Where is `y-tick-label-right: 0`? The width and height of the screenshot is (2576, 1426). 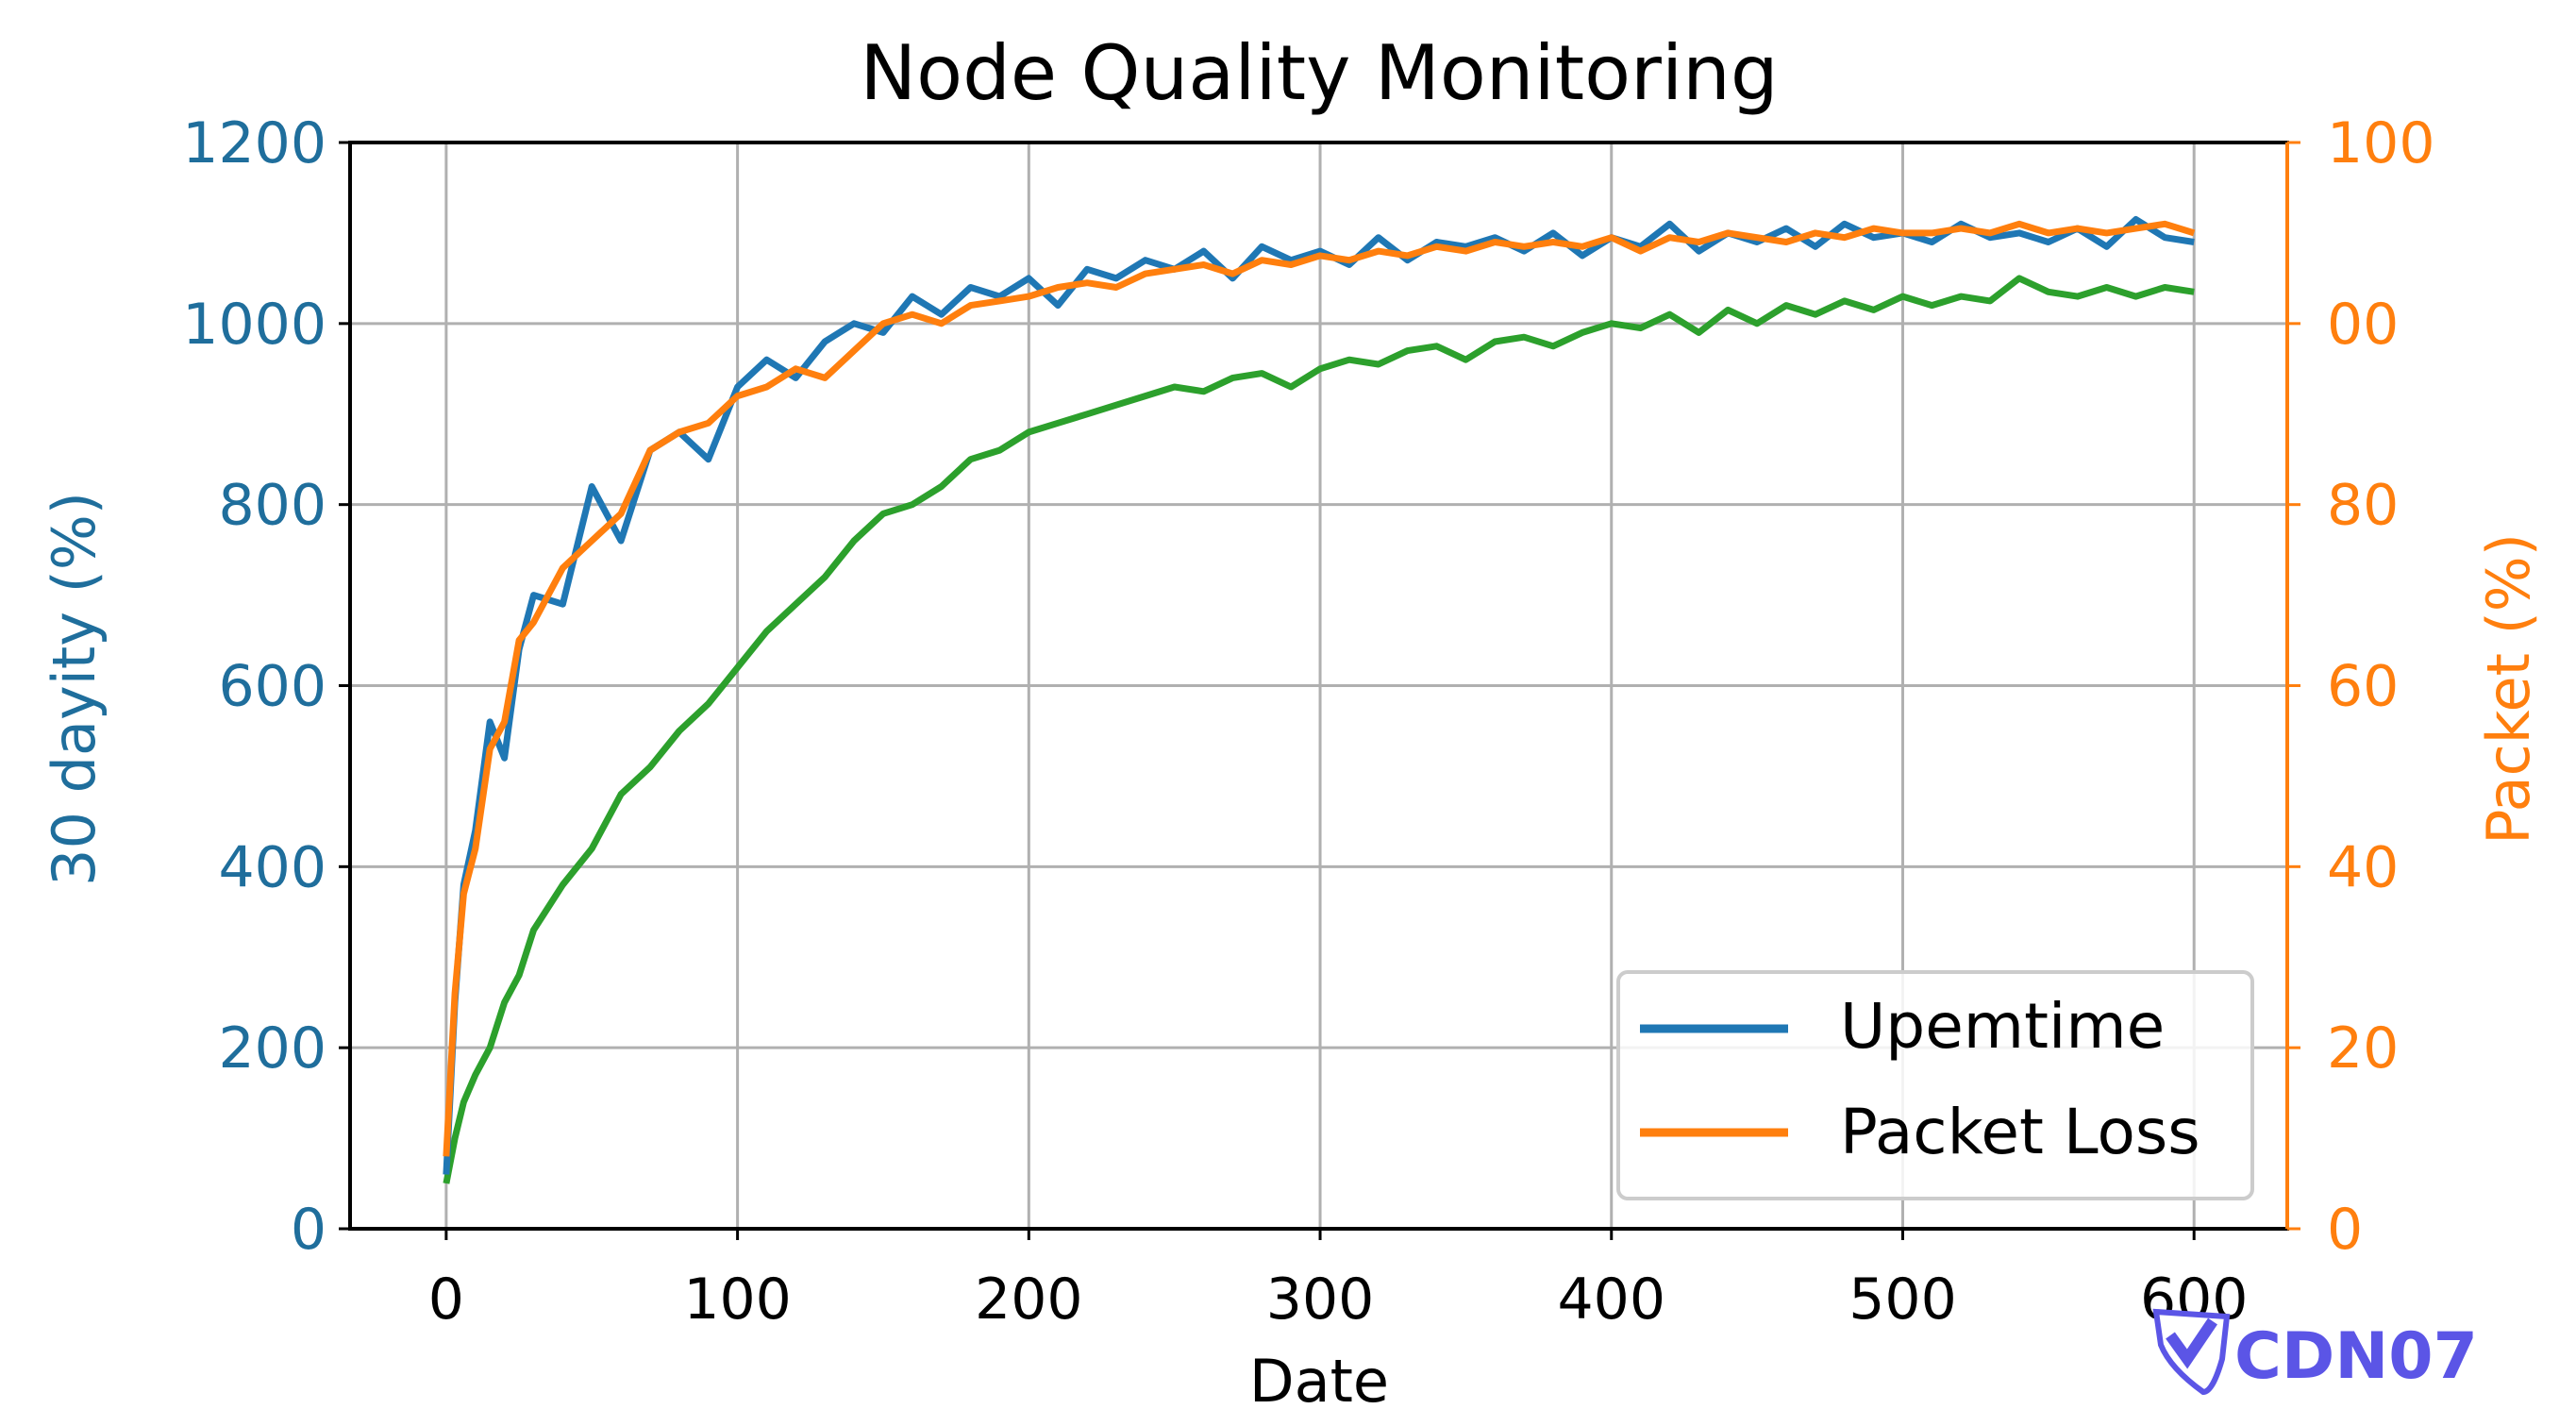
y-tick-label-right: 0 is located at coordinates (2345, 1230).